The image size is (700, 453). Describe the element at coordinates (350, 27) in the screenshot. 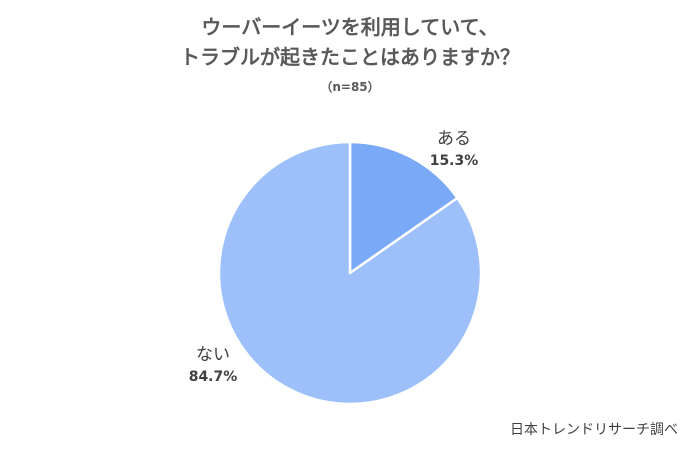

I see `chart-title-line-1: ウーバーイーツを利用していて、` at that location.